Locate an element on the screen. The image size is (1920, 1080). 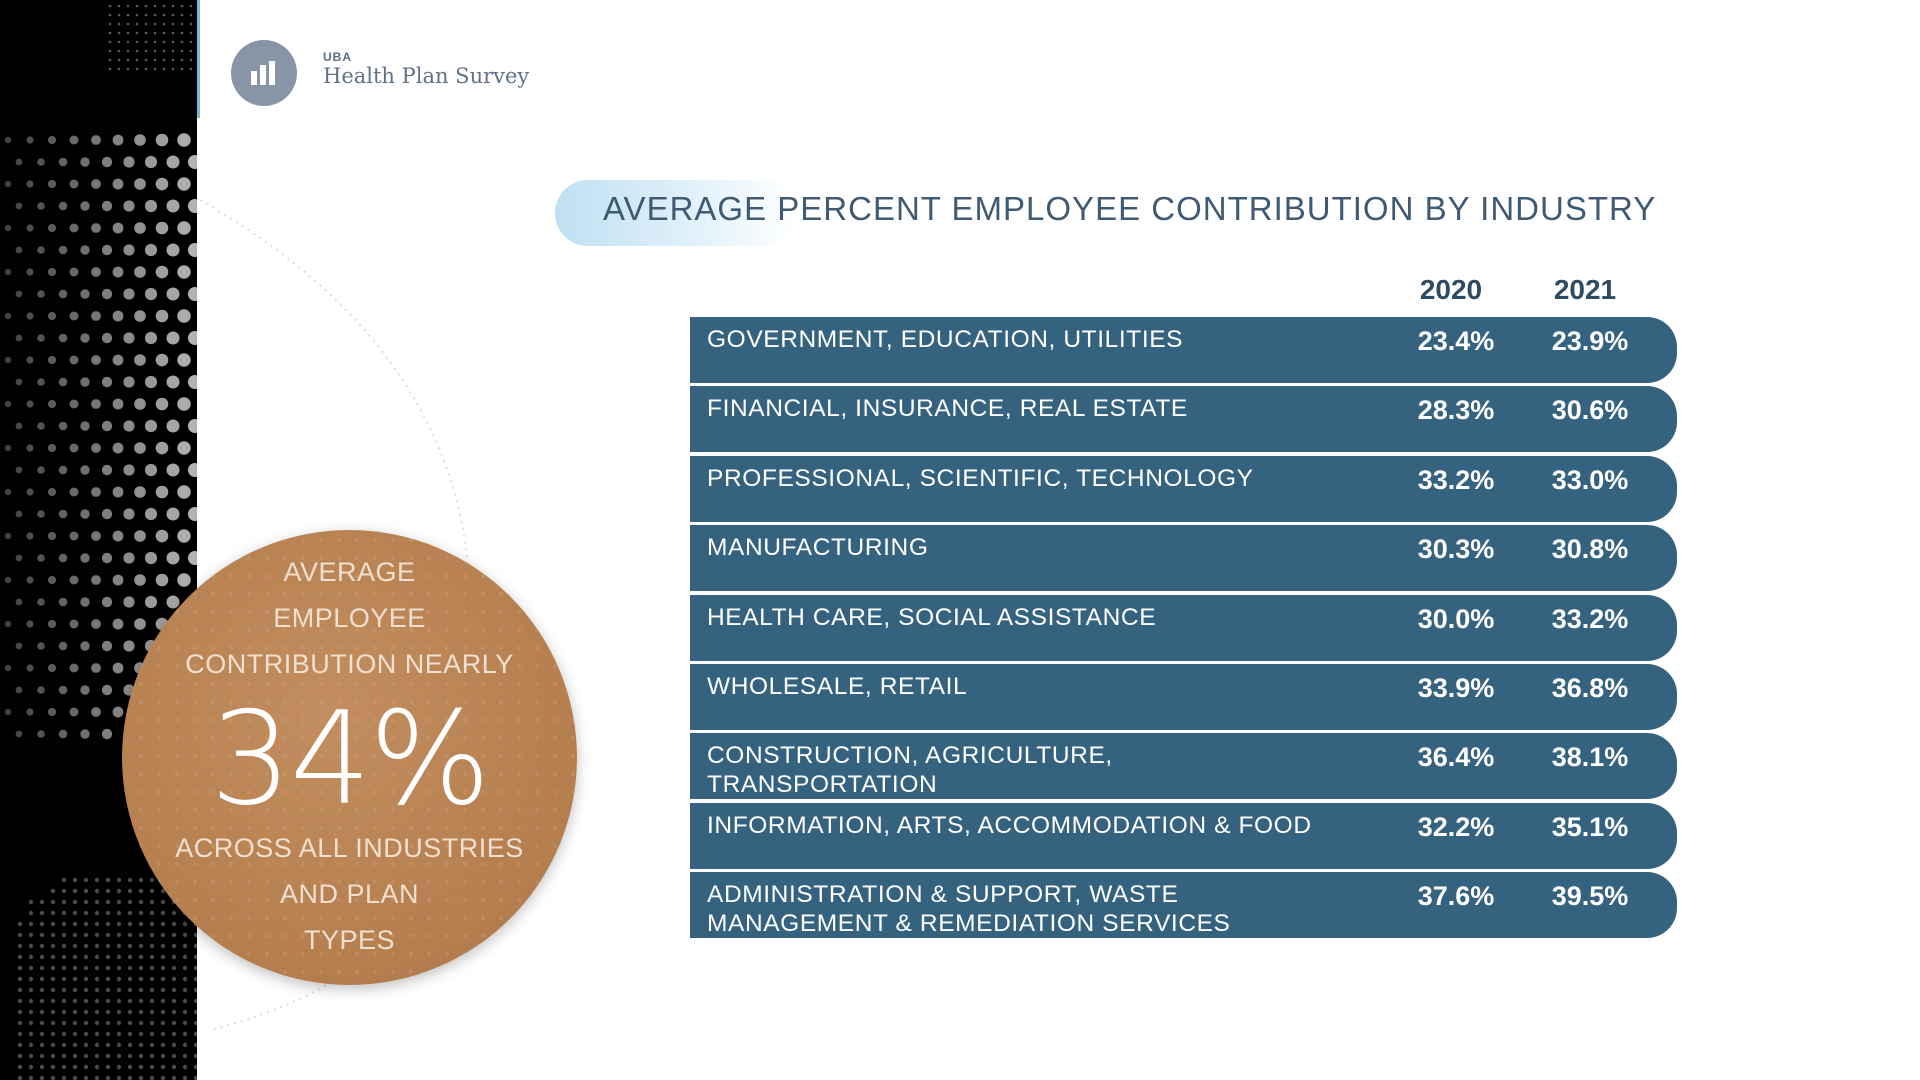
row-value-2020: 23.4% is located at coordinates (1456, 341).